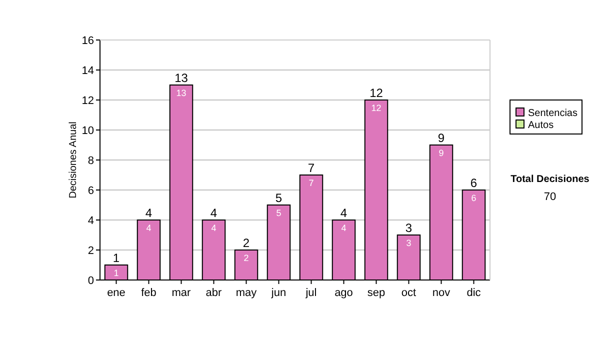 The image size is (600, 340). What do you see at coordinates (376, 108) in the screenshot?
I see `data-label: 12` at bounding box center [376, 108].